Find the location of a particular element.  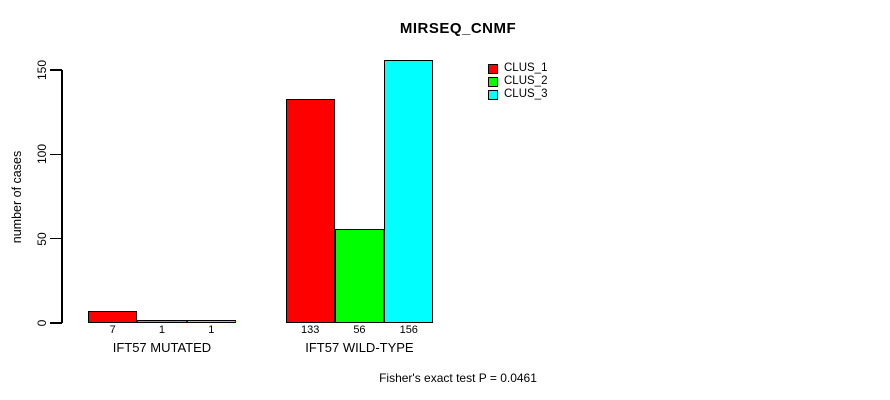

bar-clus-1-ift57-mutated is located at coordinates (113, 317).